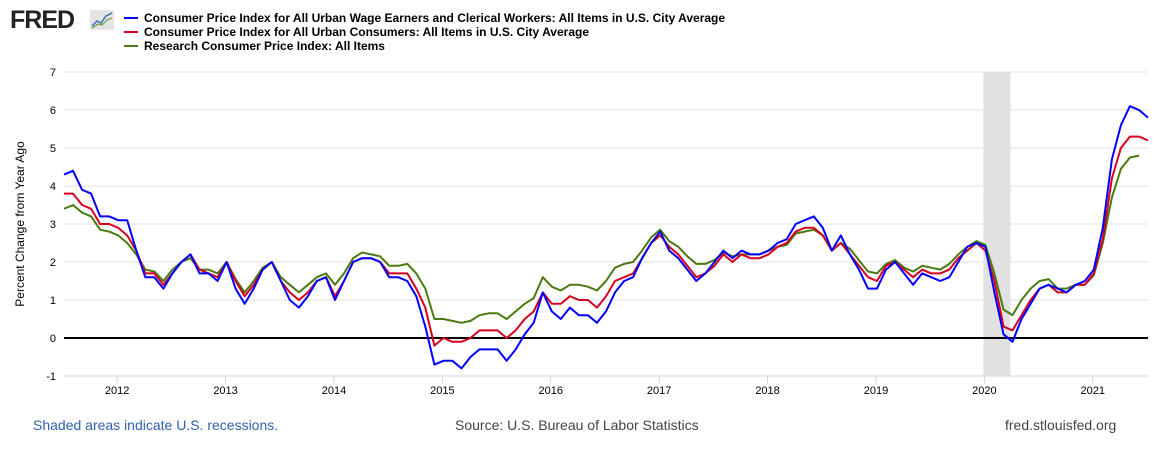 Image resolution: width=1168 pixels, height=450 pixels. What do you see at coordinates (264, 46) in the screenshot?
I see `legend-label: Research Consumer Price Index: All Items` at bounding box center [264, 46].